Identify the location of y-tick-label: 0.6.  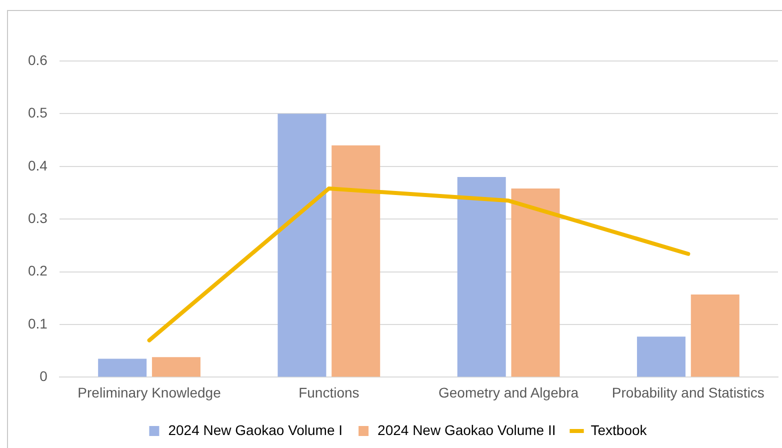
(38, 60).